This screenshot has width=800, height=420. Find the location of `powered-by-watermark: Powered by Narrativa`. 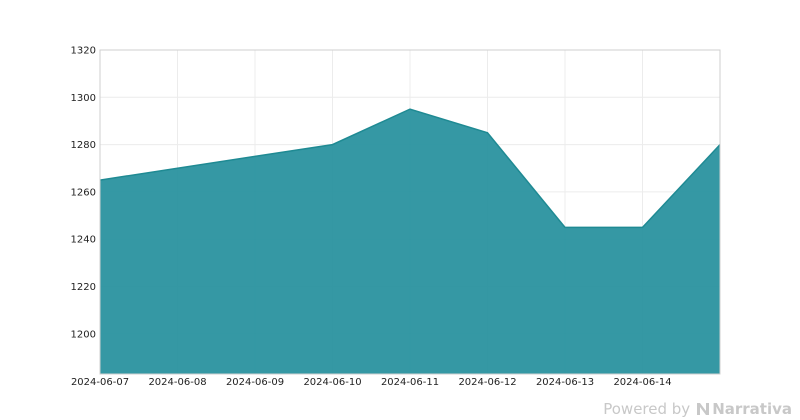

powered-by-watermark: Powered by Narrativa is located at coordinates (697, 409).